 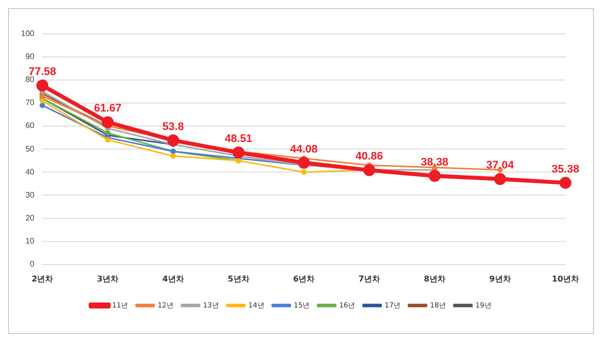 I want to click on x-tick-label: 10년차, so click(x=566, y=279).